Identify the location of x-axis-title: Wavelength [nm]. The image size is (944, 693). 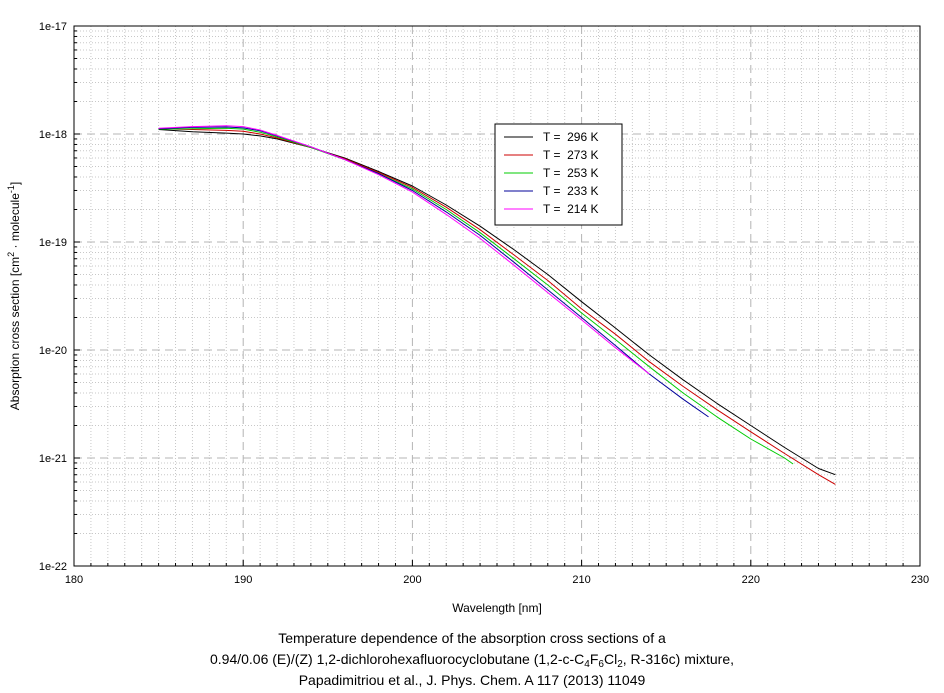
(497, 608).